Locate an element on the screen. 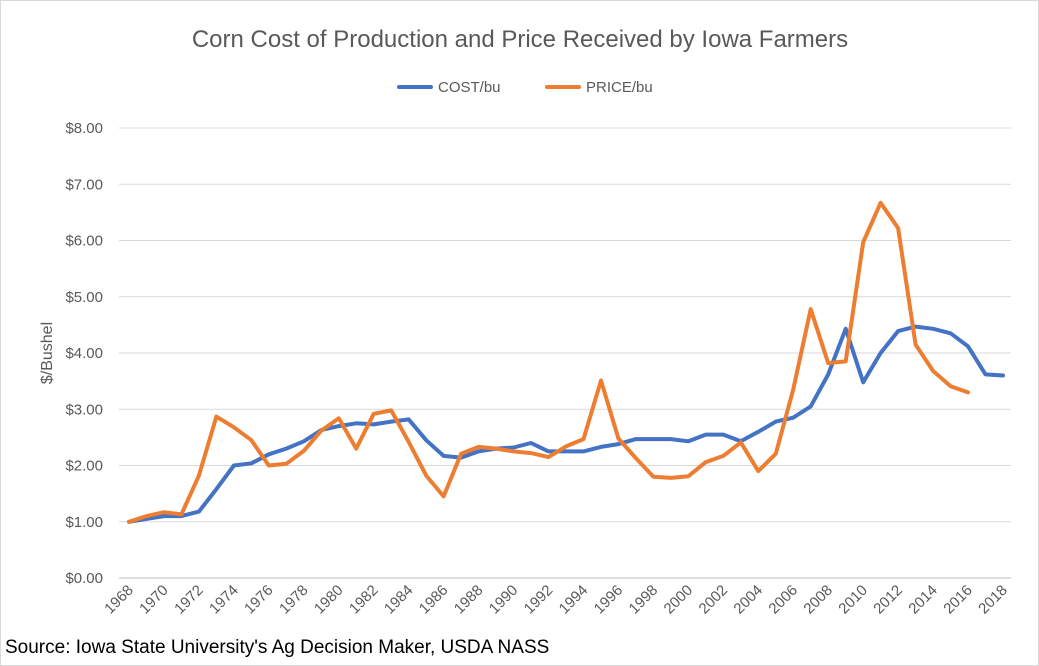  x-tick-label: 1984 is located at coordinates (399, 600).